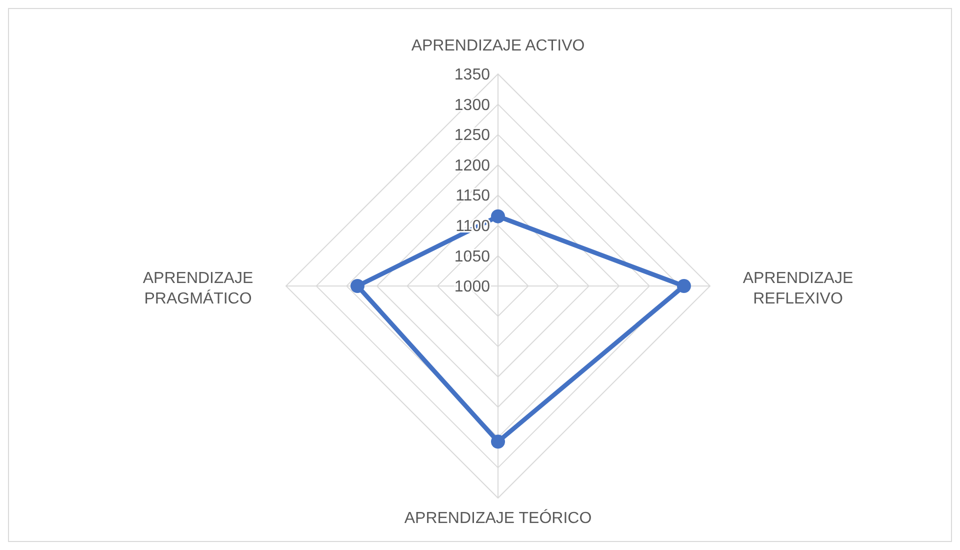 Image resolution: width=960 pixels, height=550 pixels. Describe the element at coordinates (472, 105) in the screenshot. I see `y-tick-label: 1300` at that location.